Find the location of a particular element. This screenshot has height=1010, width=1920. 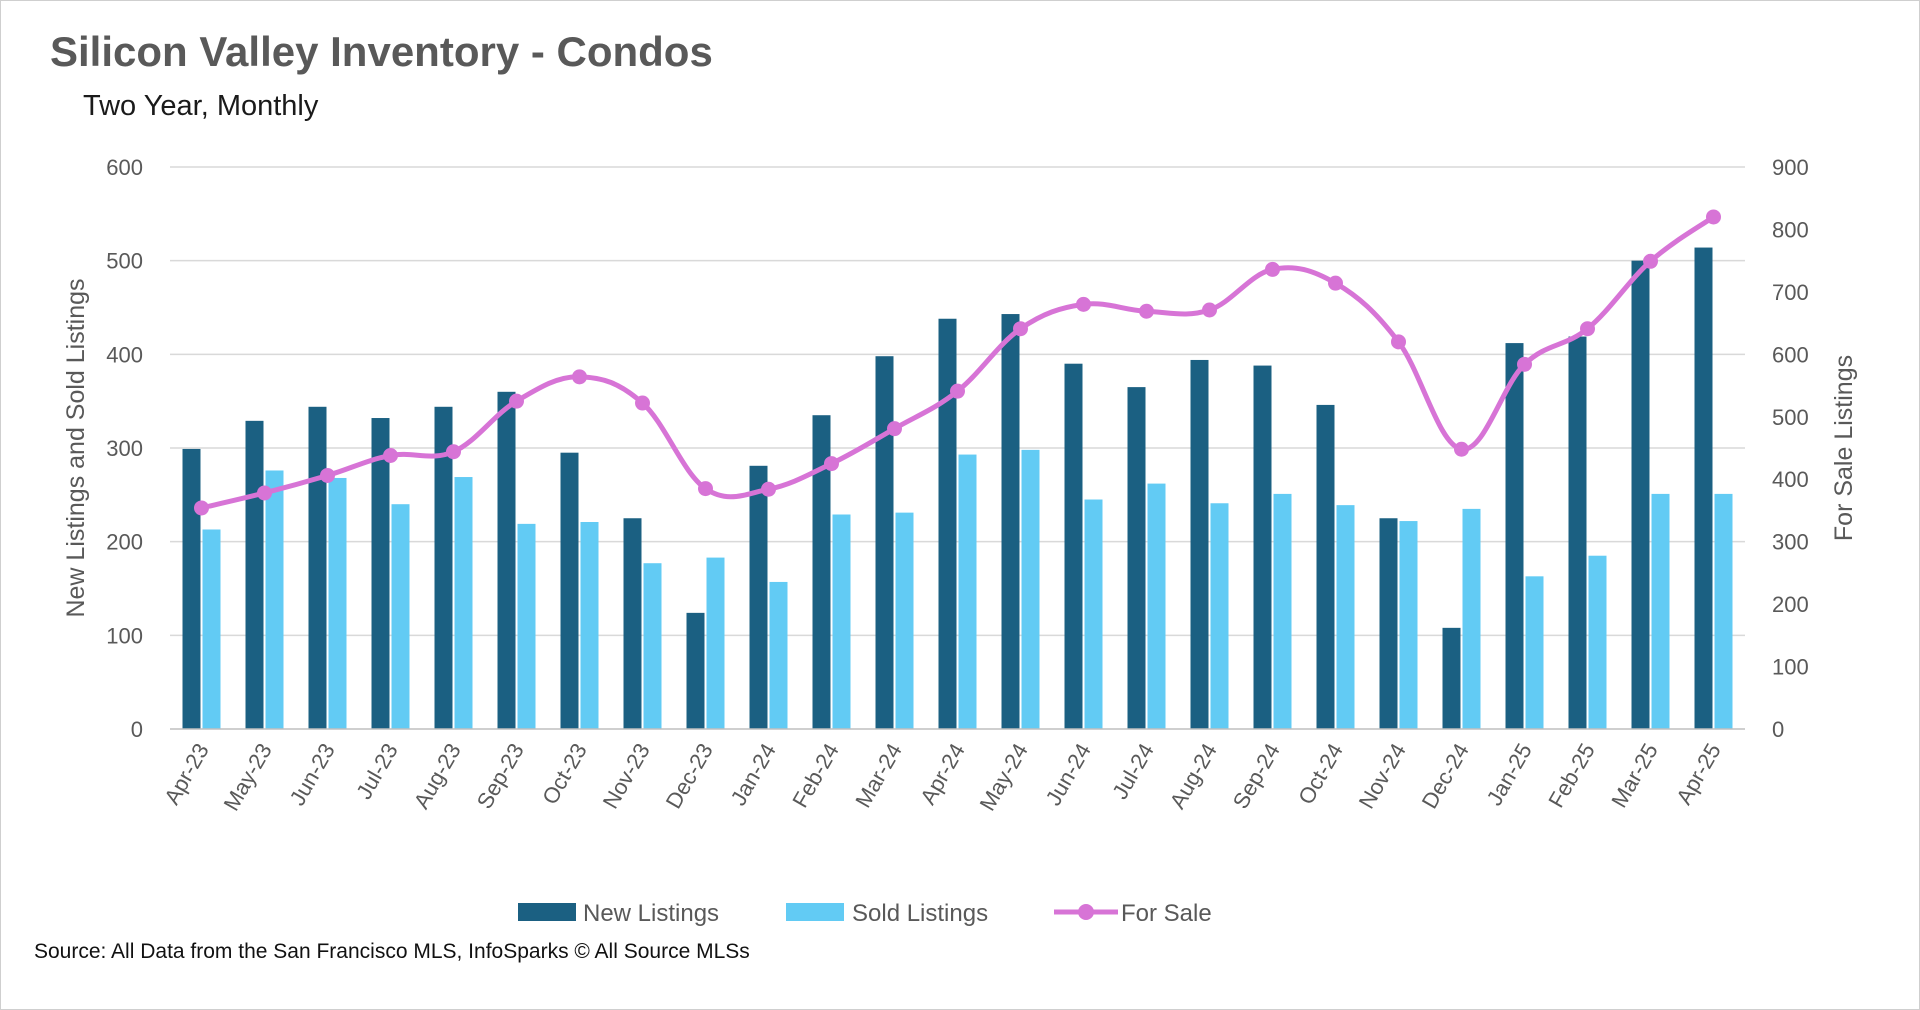

x-tick-label: Mar-24 is located at coordinates (878, 775).